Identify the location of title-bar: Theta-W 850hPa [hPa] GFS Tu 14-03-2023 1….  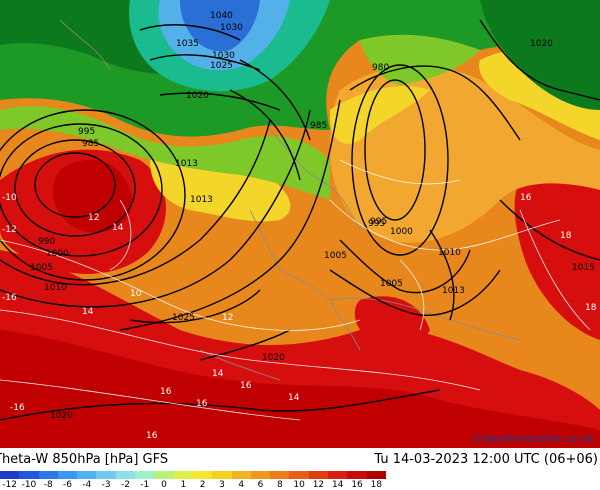
(300, 460).